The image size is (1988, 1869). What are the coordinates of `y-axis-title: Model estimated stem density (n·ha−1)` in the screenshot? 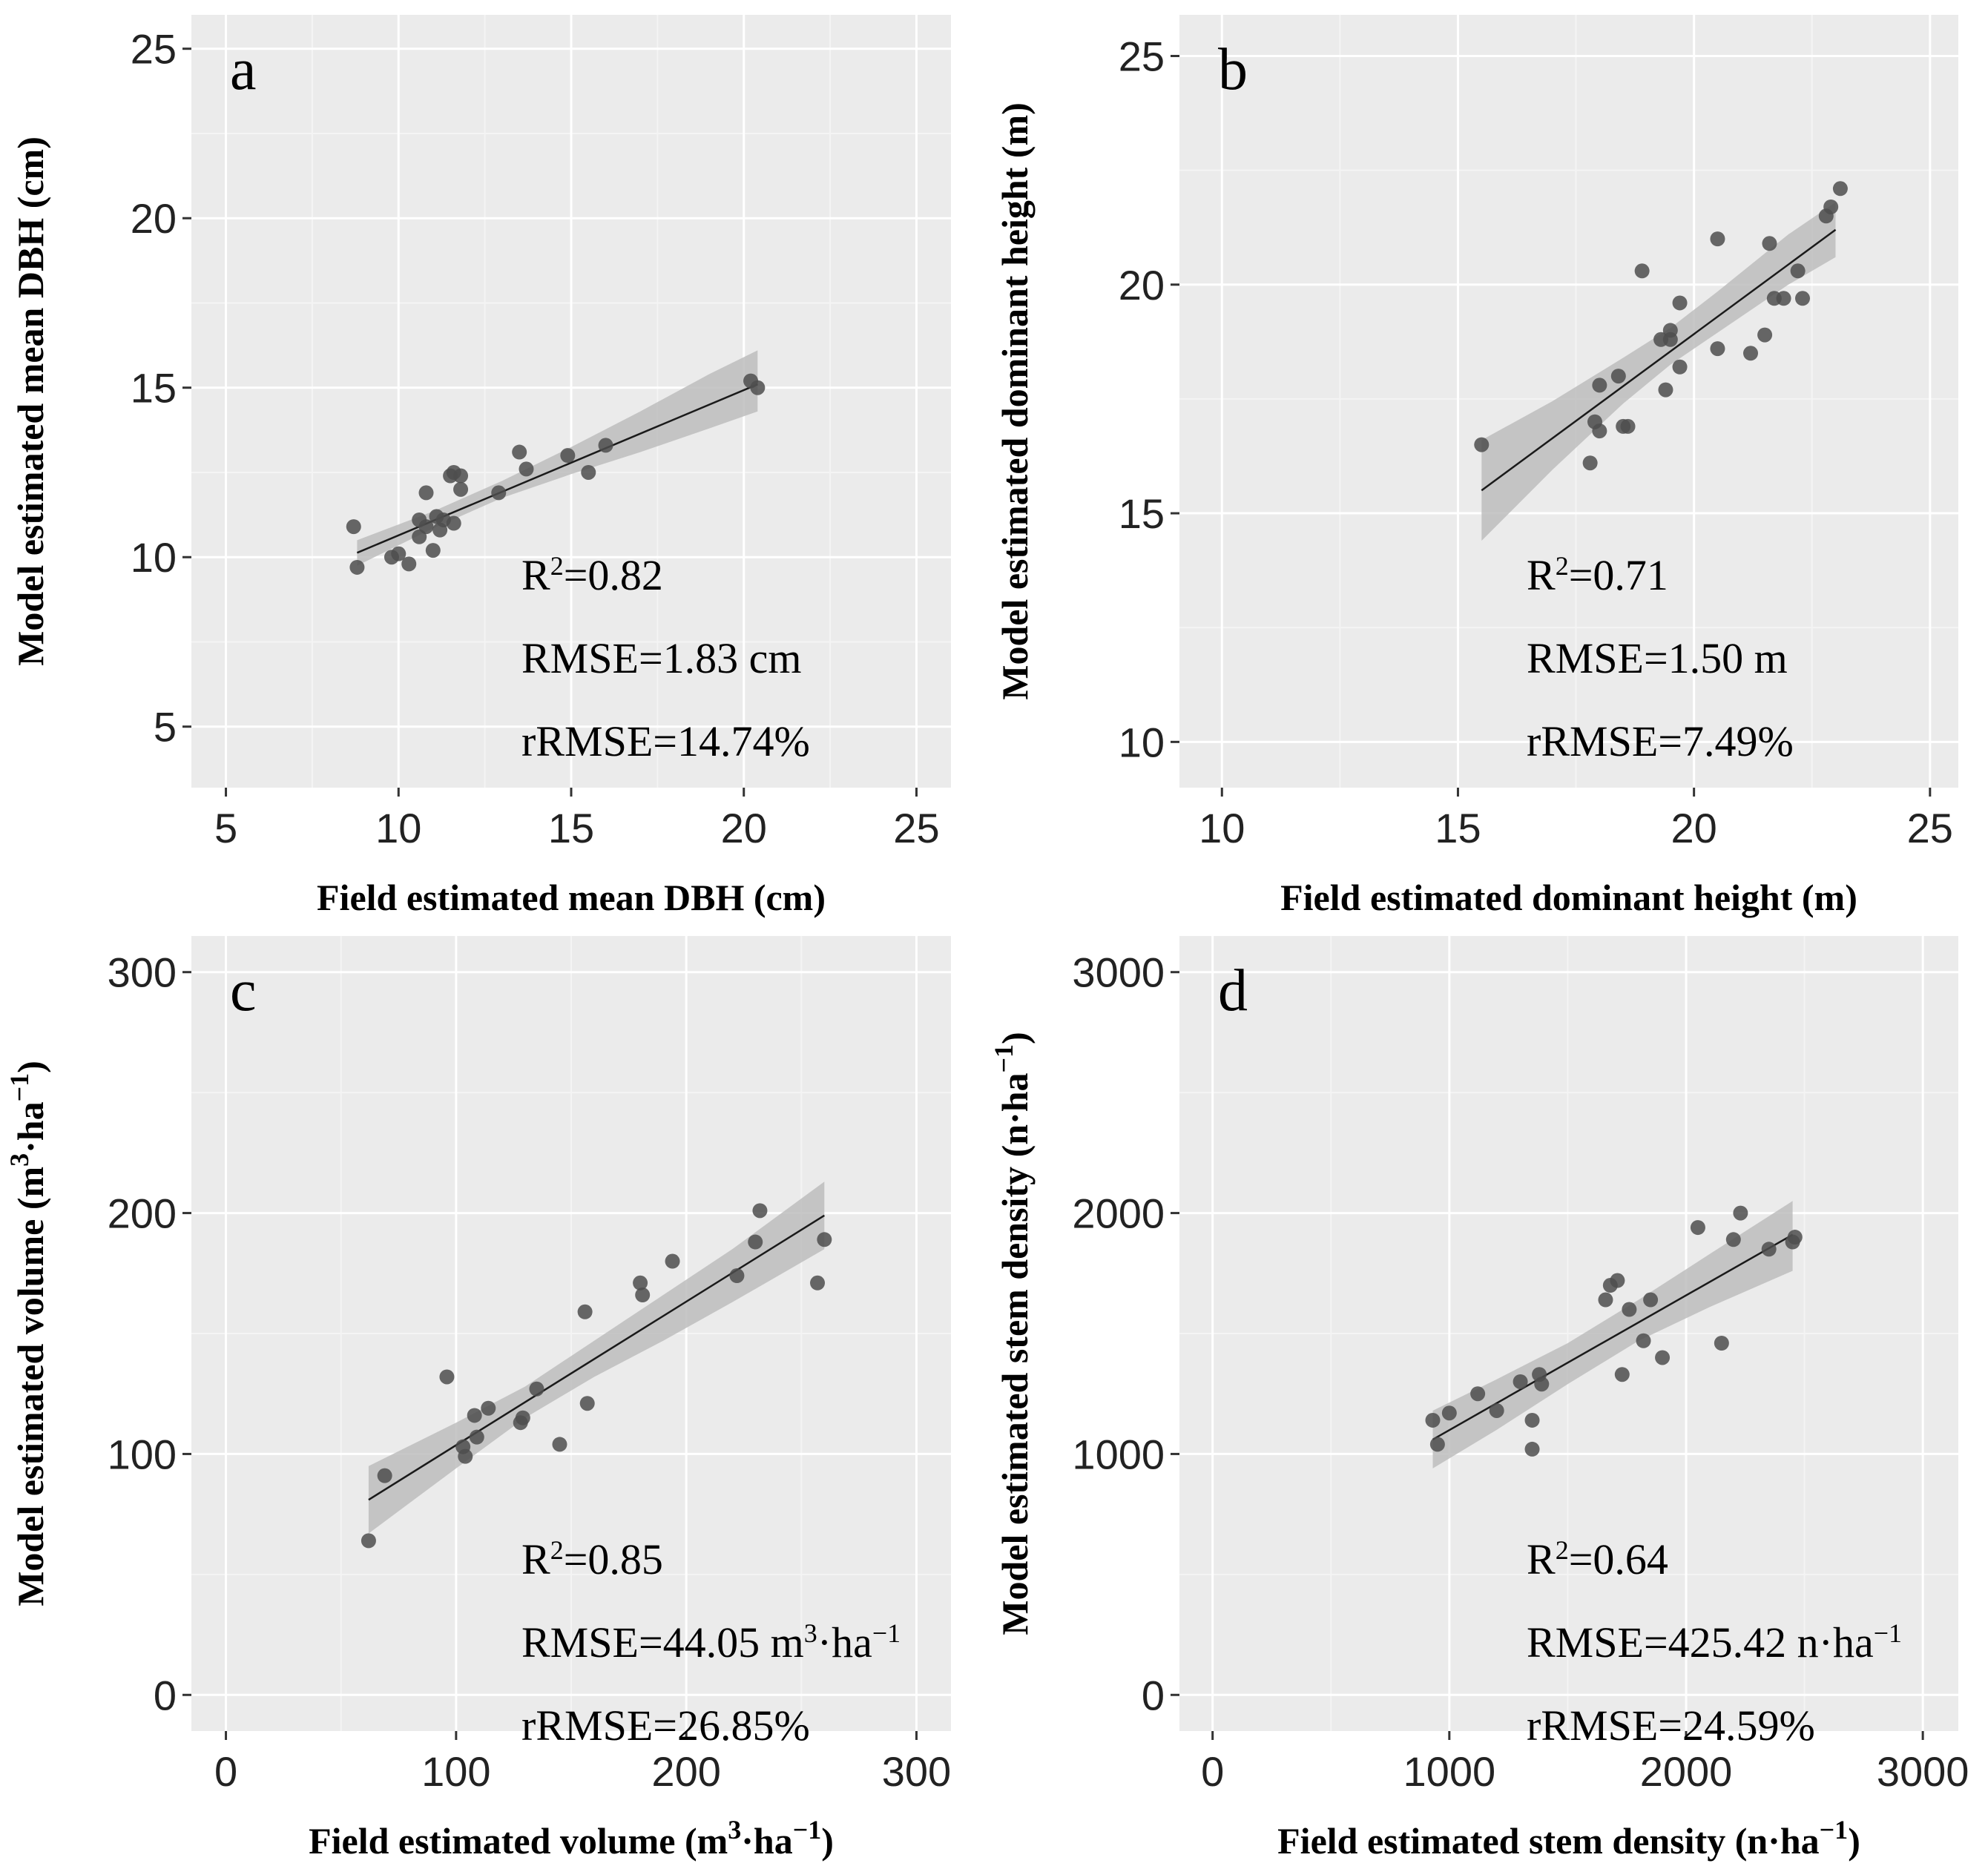 It's located at (1012, 1333).